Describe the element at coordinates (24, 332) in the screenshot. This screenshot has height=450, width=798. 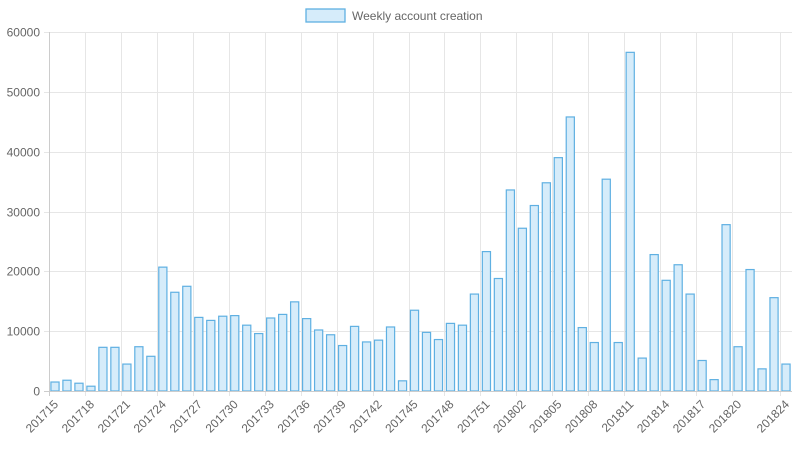
I see `y-tick-label: 10000` at that location.